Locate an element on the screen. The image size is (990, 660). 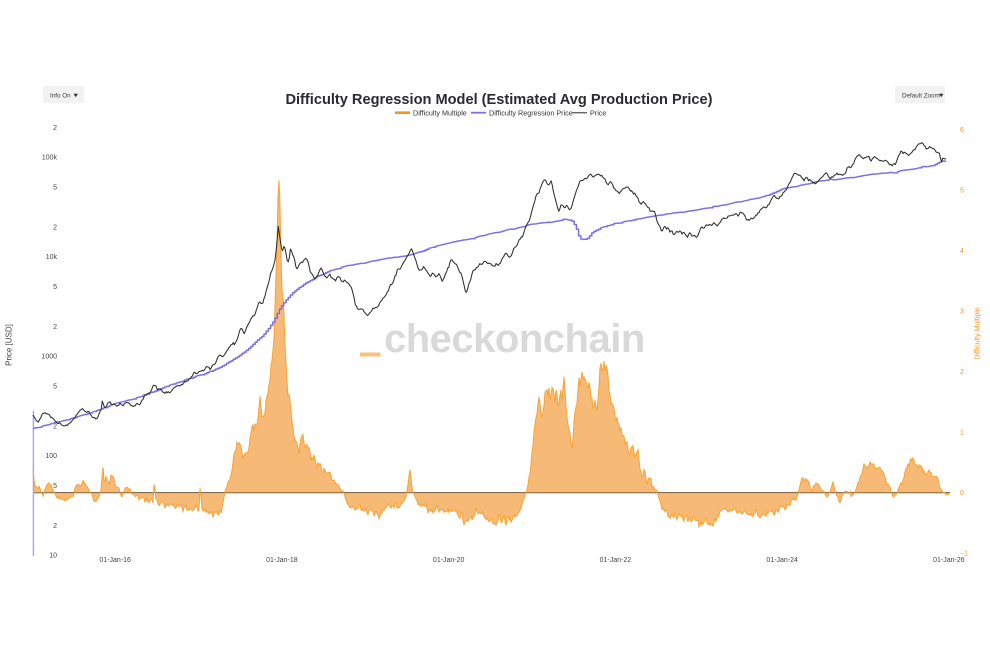
svg-text: 0 is located at coordinates (962, 493).